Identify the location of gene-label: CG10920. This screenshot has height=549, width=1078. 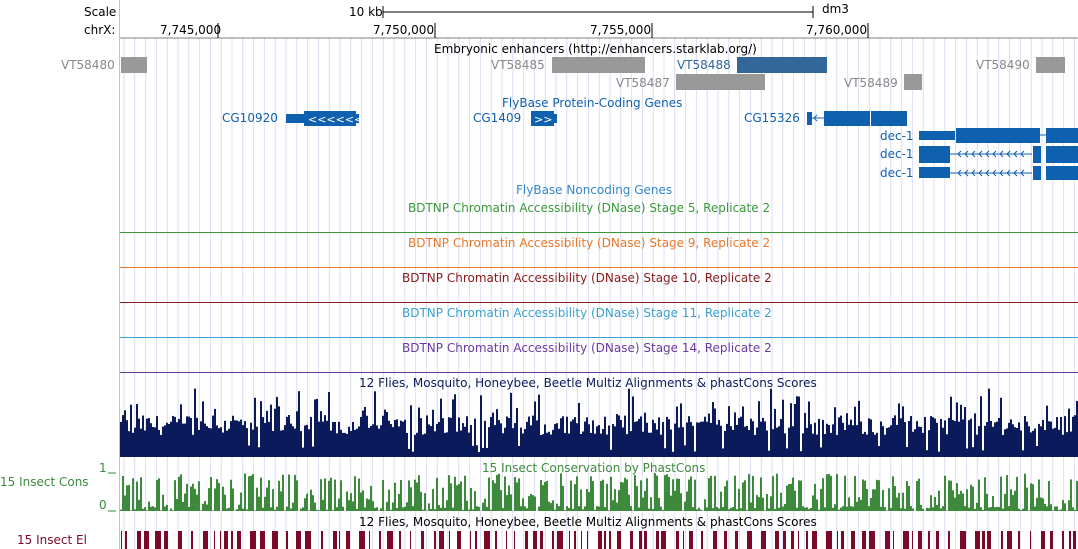
(250, 118).